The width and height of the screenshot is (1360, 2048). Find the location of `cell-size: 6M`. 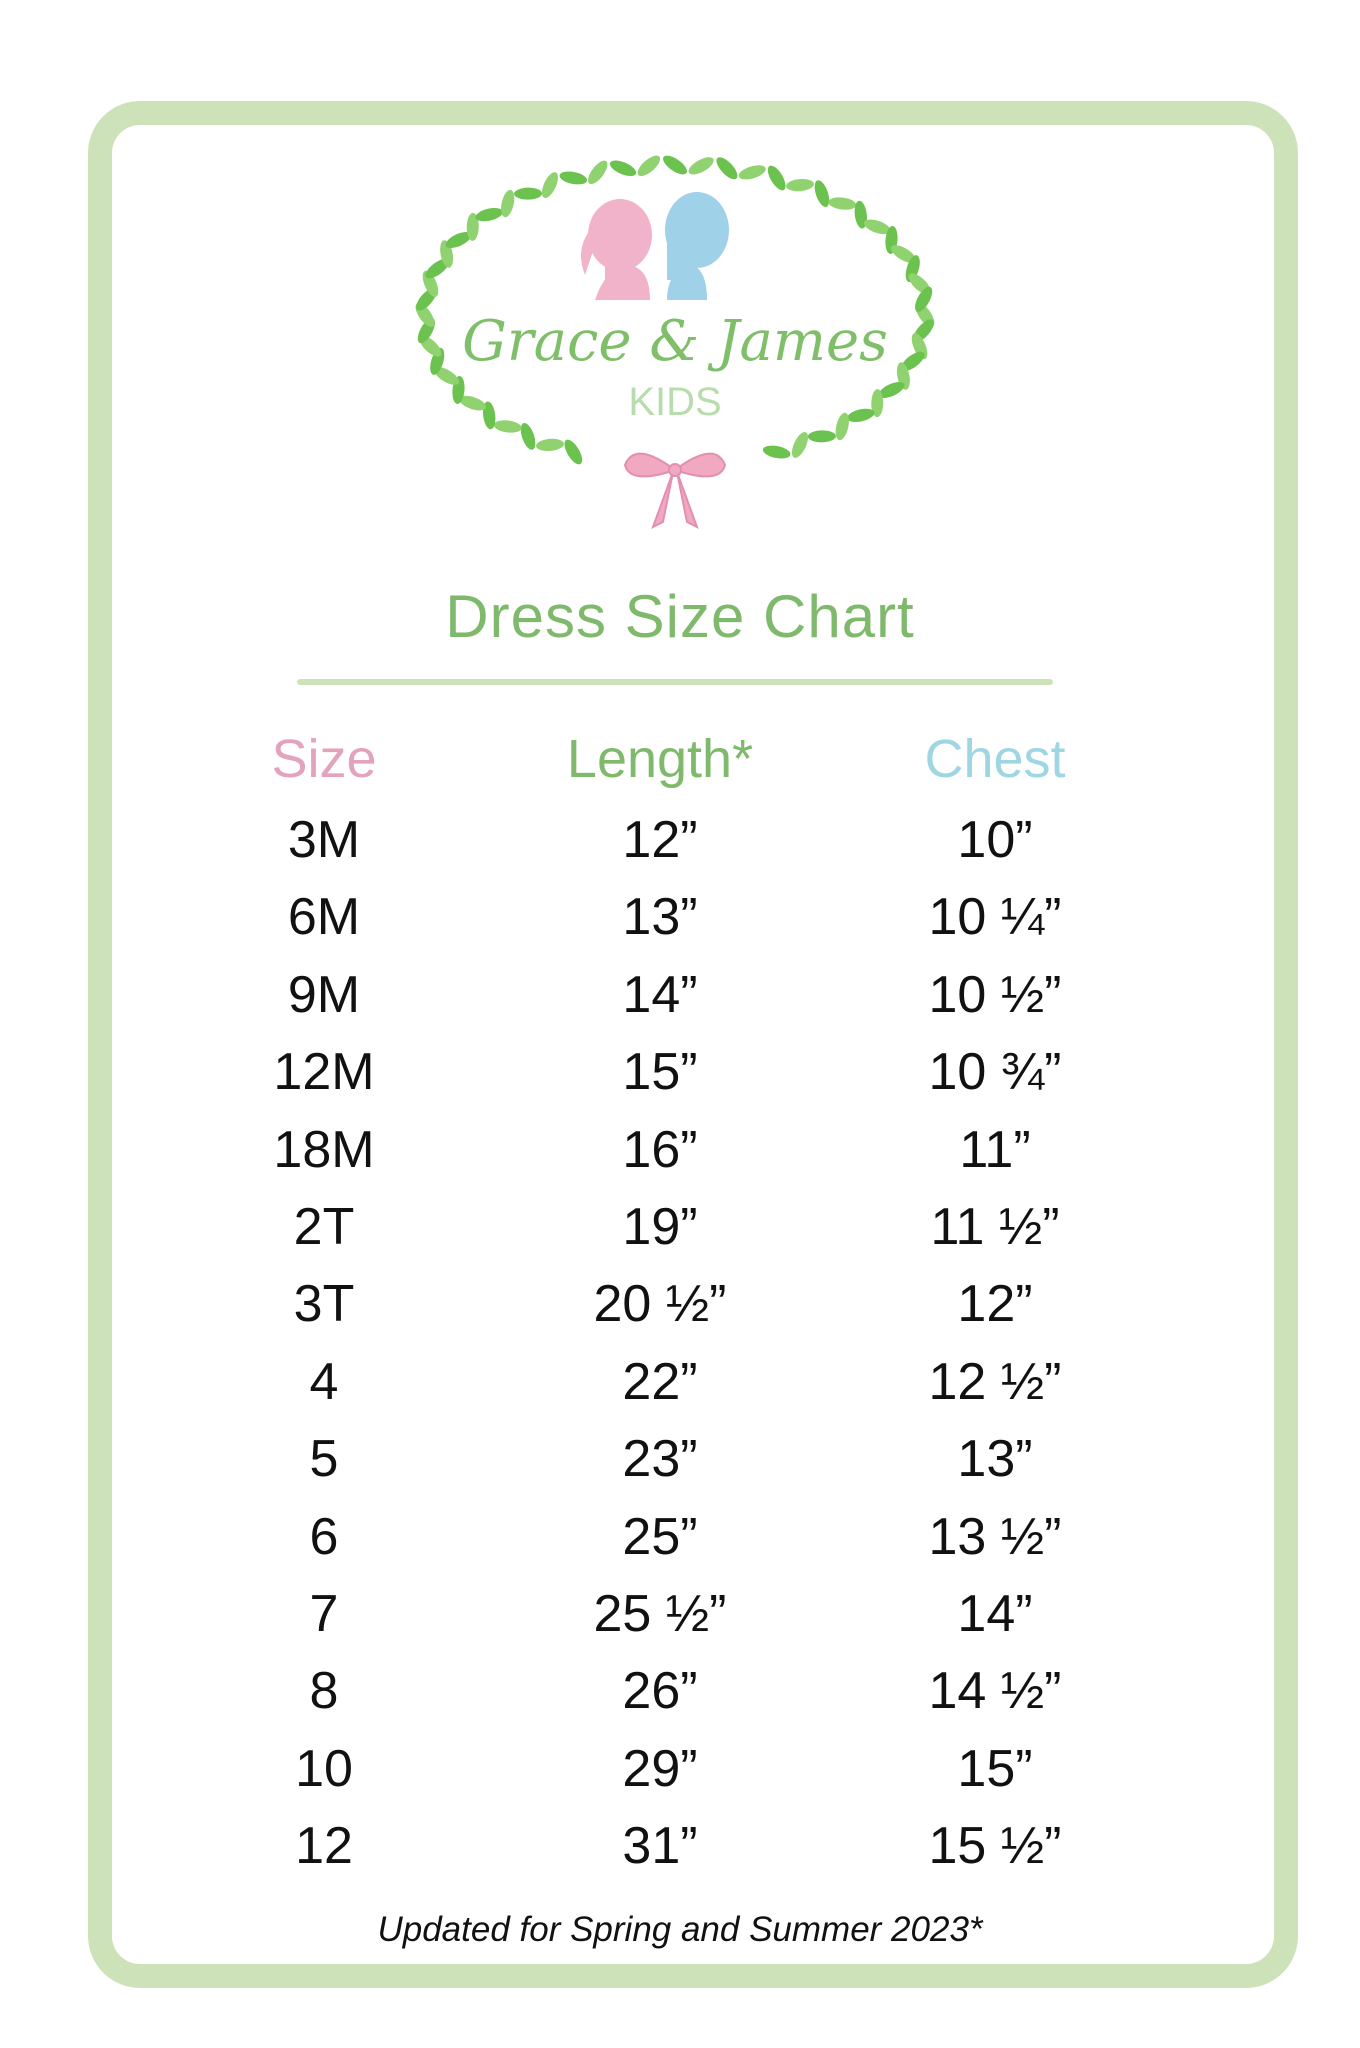

cell-size: 6M is located at coordinates (324, 917).